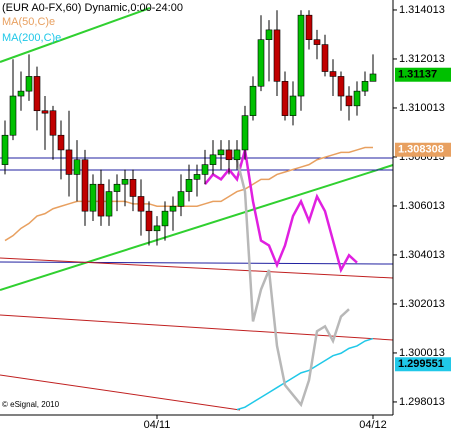 This screenshot has height=443, width=451. Describe the element at coordinates (417, 75) in the screenshot. I see `price-label: 1.31137` at that location.